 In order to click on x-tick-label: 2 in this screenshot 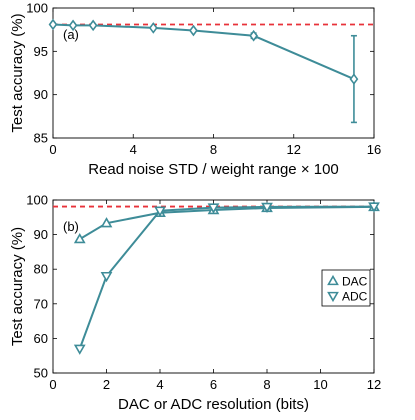, I will do `click(106, 384)`.